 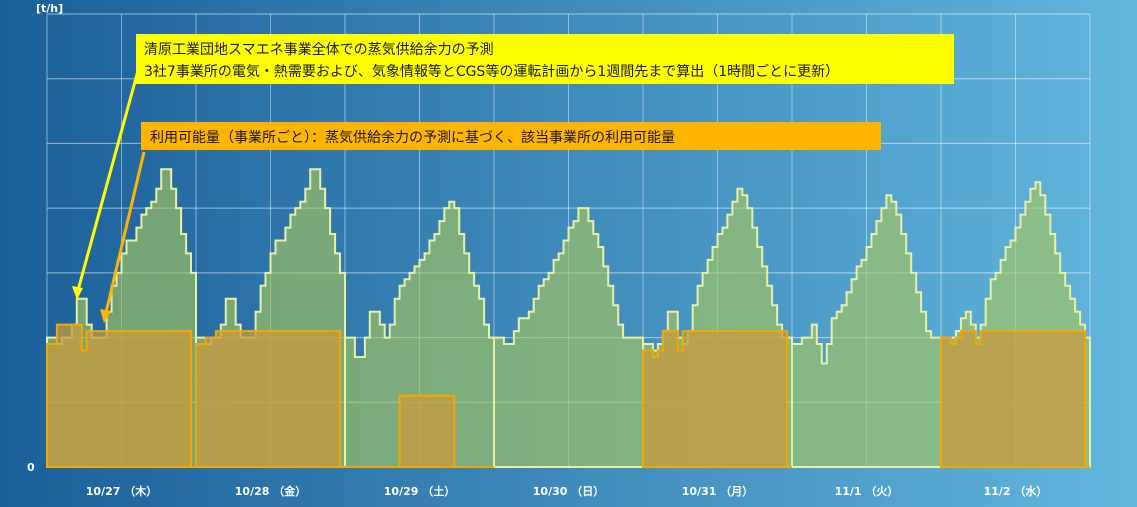 What do you see at coordinates (124, 234) in the screenshot?
I see `callout-arrow-available` at bounding box center [124, 234].